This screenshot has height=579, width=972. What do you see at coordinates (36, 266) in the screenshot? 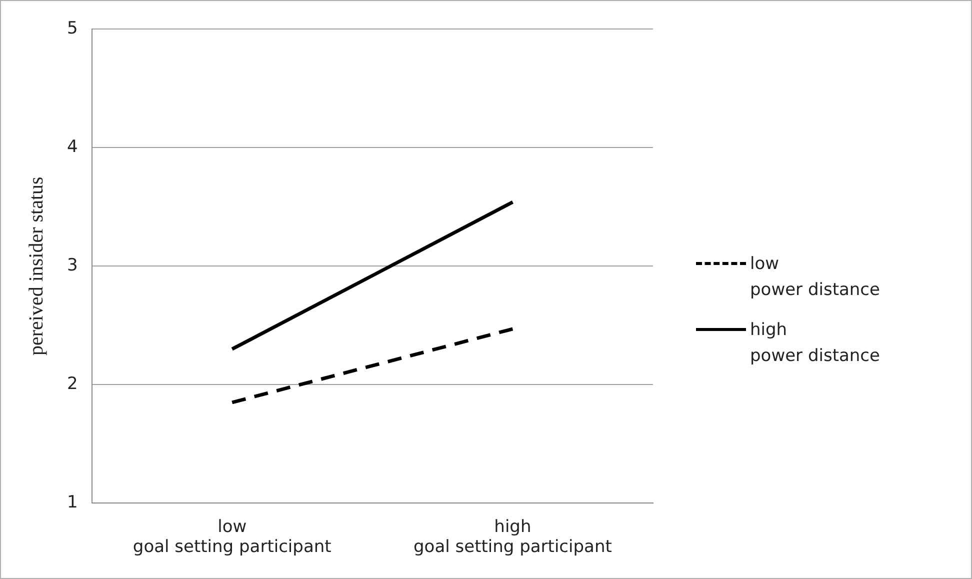
I see `y-axis-title: pereived insider status` at bounding box center [36, 266].